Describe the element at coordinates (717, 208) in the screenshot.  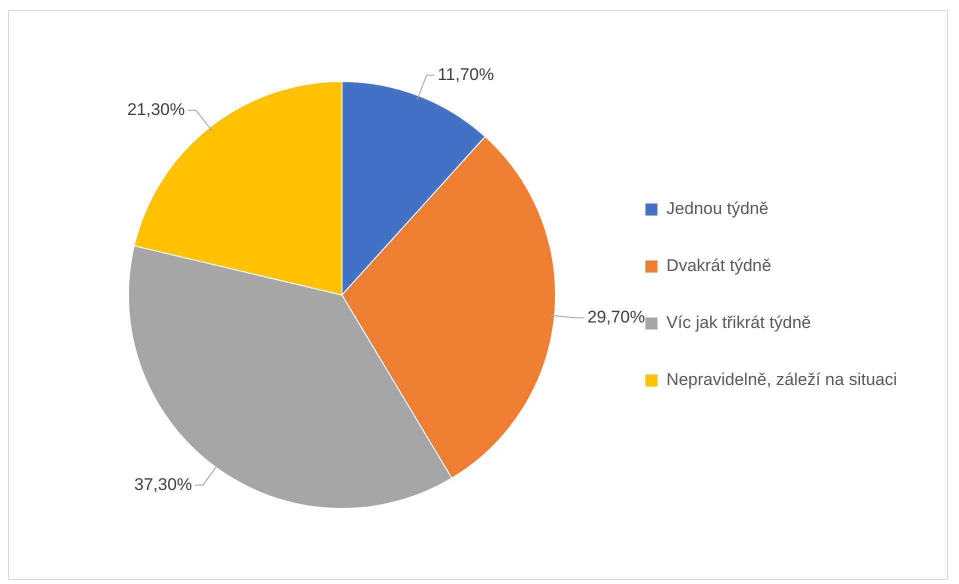
I see `legend-label: Jednou týdně` at that location.